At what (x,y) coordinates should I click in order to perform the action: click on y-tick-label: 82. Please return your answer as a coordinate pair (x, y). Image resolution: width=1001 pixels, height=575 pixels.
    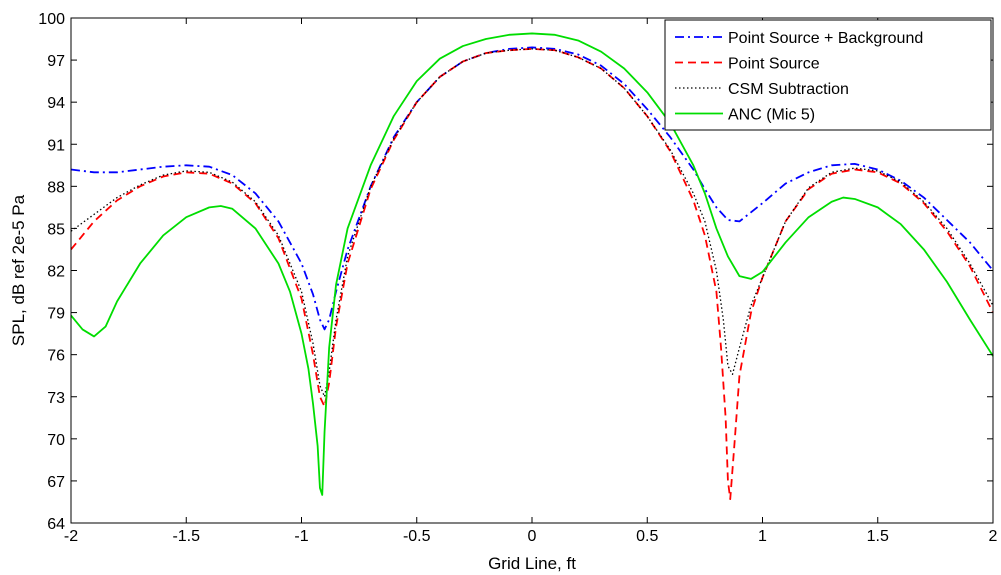
    Looking at the image, I should click on (56, 272).